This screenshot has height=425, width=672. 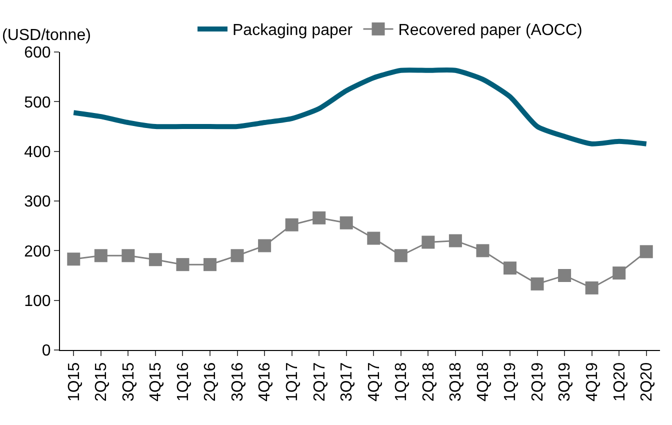 What do you see at coordinates (101, 382) in the screenshot?
I see `x-tick-label: 2Q15` at bounding box center [101, 382].